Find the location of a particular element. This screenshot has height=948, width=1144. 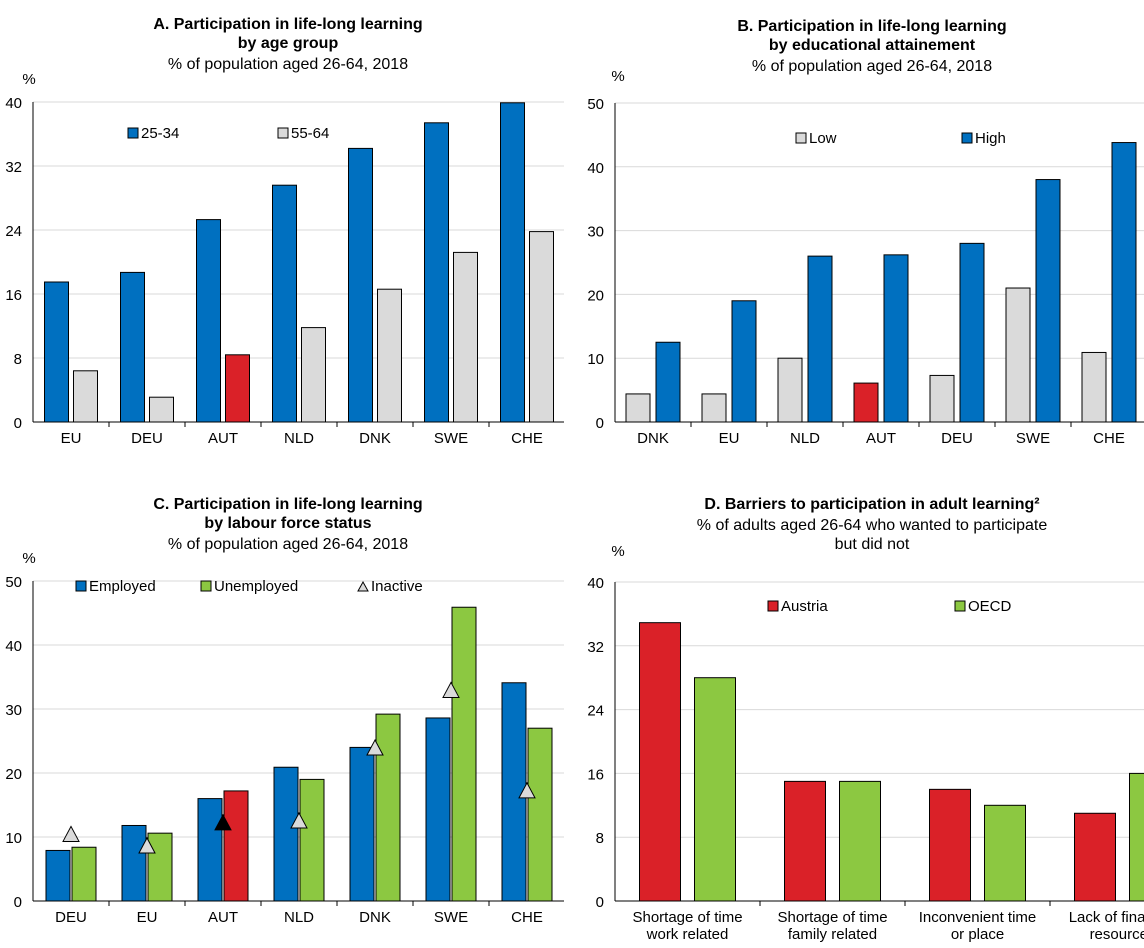

legend-swatch-low is located at coordinates (801, 138).